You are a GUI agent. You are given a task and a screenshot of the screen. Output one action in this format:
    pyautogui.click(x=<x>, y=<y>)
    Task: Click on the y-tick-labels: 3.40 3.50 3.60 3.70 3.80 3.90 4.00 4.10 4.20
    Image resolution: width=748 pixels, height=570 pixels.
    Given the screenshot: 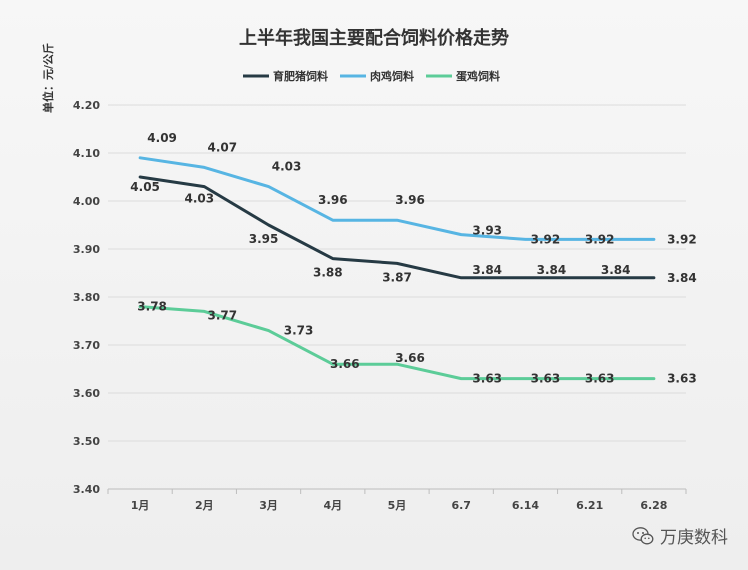 What is the action you would take?
    pyautogui.click(x=86, y=297)
    